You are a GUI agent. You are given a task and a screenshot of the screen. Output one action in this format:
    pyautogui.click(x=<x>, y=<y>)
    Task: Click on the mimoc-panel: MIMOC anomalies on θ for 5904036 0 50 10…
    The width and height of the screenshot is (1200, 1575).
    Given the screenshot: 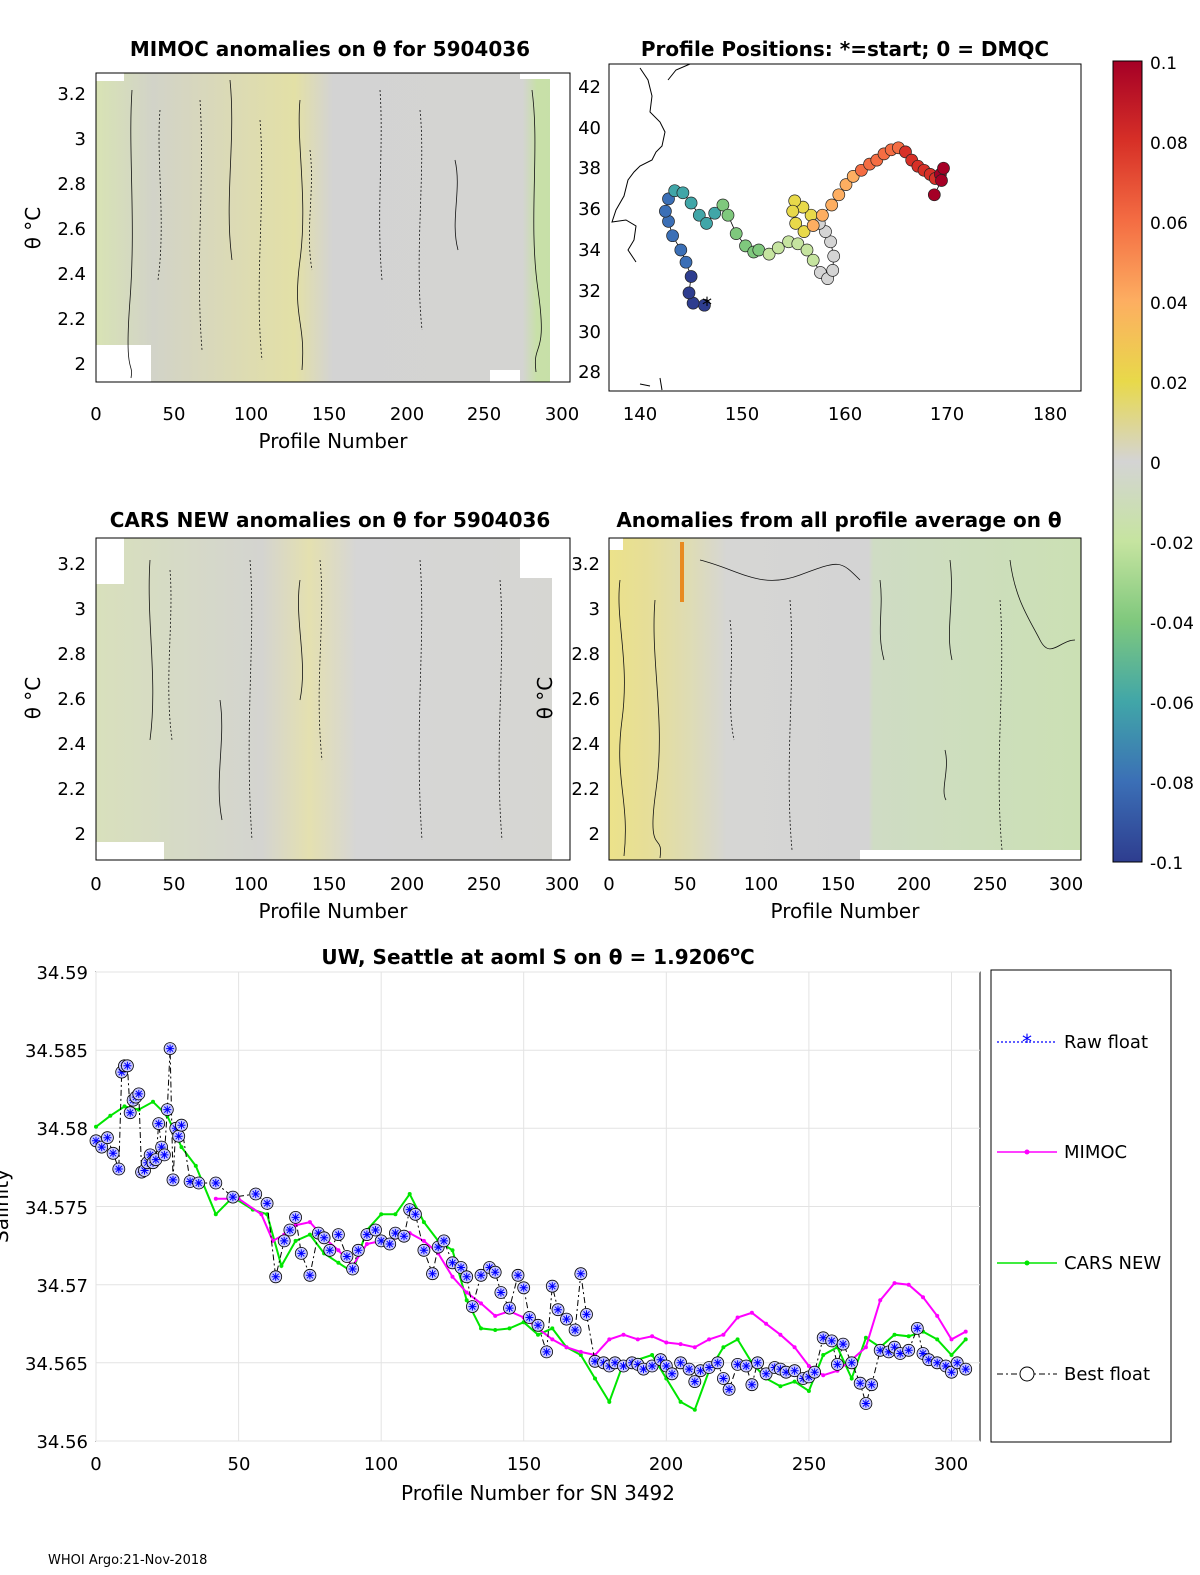 What is the action you would take?
    pyautogui.click(x=300, y=245)
    